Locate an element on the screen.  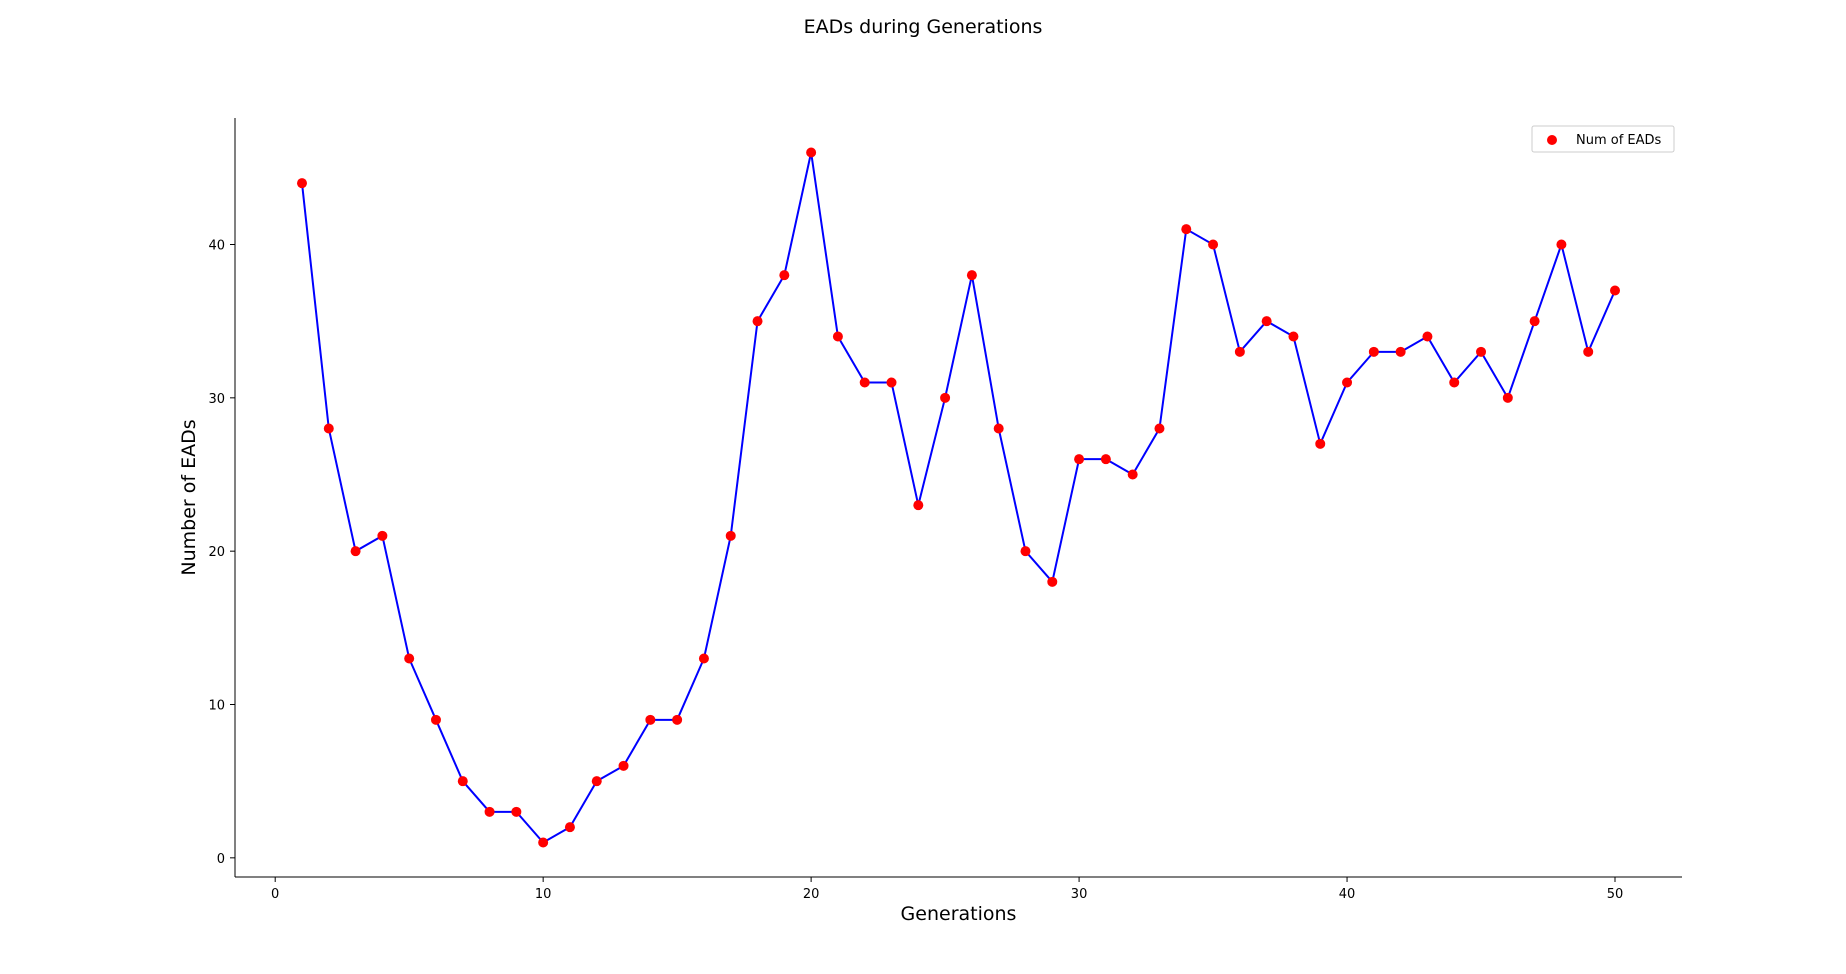
x-tick-label: 40 is located at coordinates (1347, 894).